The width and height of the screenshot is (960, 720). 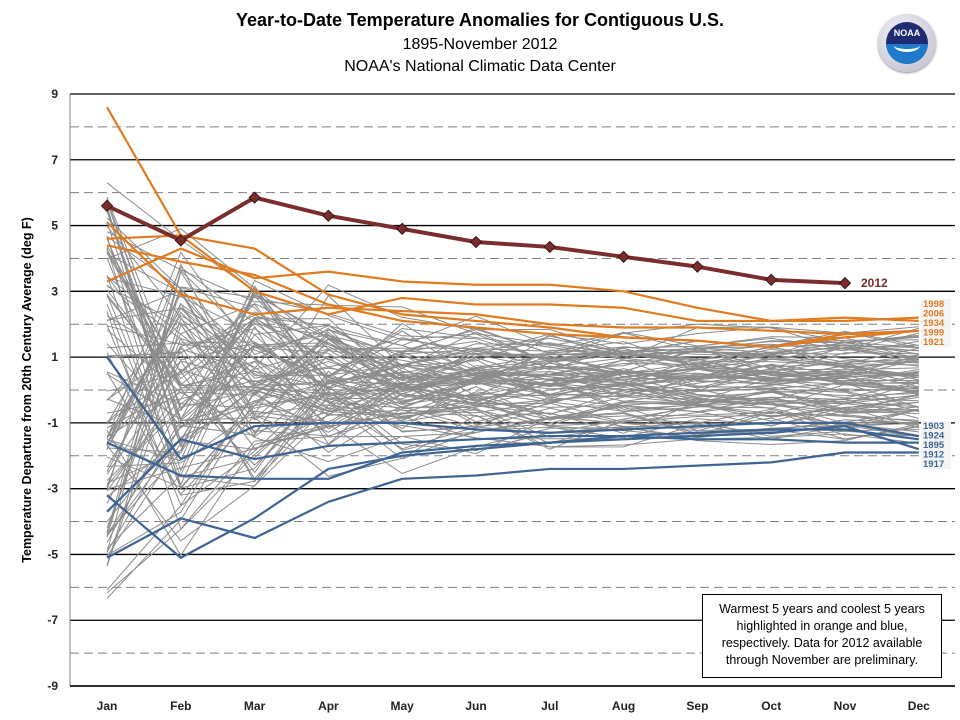 What do you see at coordinates (907, 45) in the screenshot?
I see `seagull-icon` at bounding box center [907, 45].